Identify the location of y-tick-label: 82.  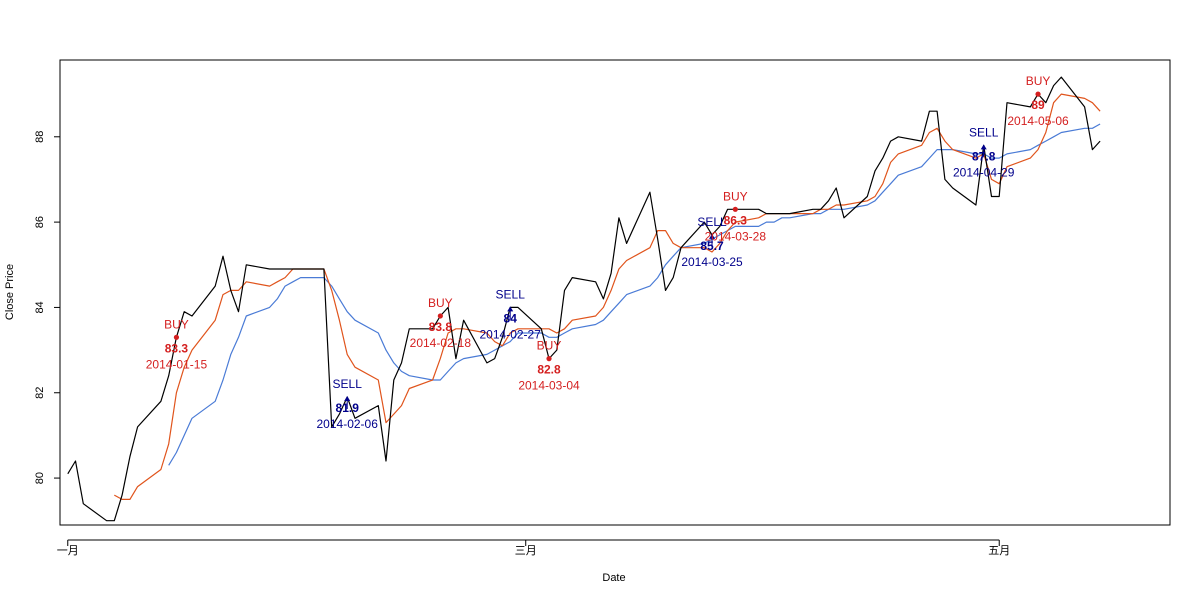
(40, 393).